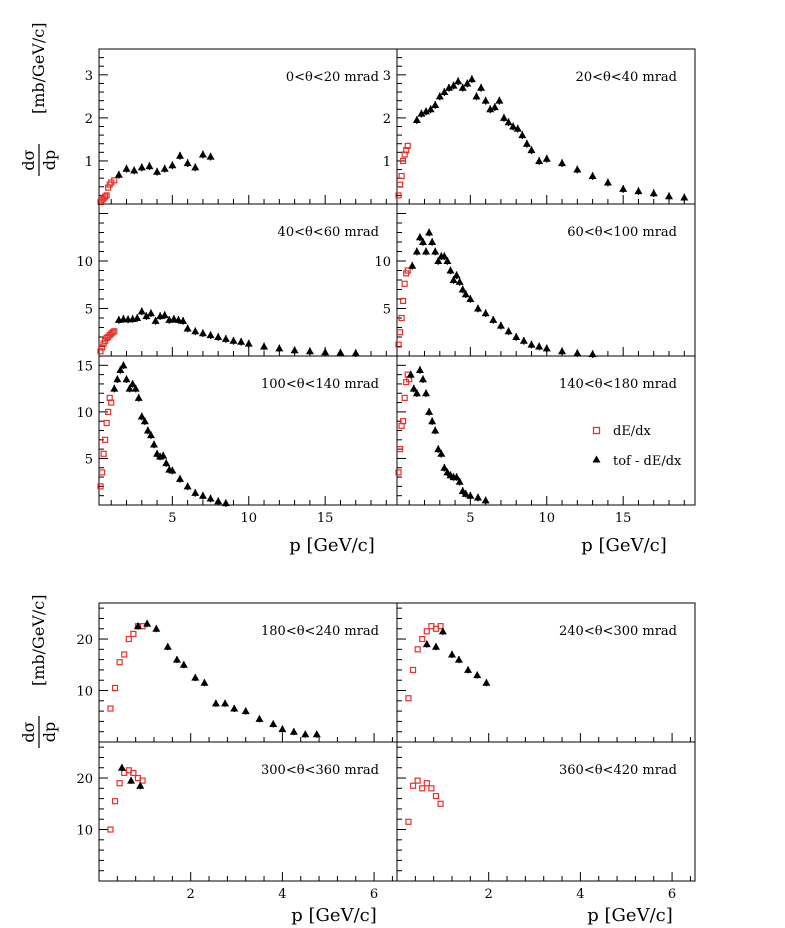 The width and height of the screenshot is (785, 928). What do you see at coordinates (539, 126) in the screenshot?
I see `panel: 1 2 3 20<θ<40 mrad` at bounding box center [539, 126].